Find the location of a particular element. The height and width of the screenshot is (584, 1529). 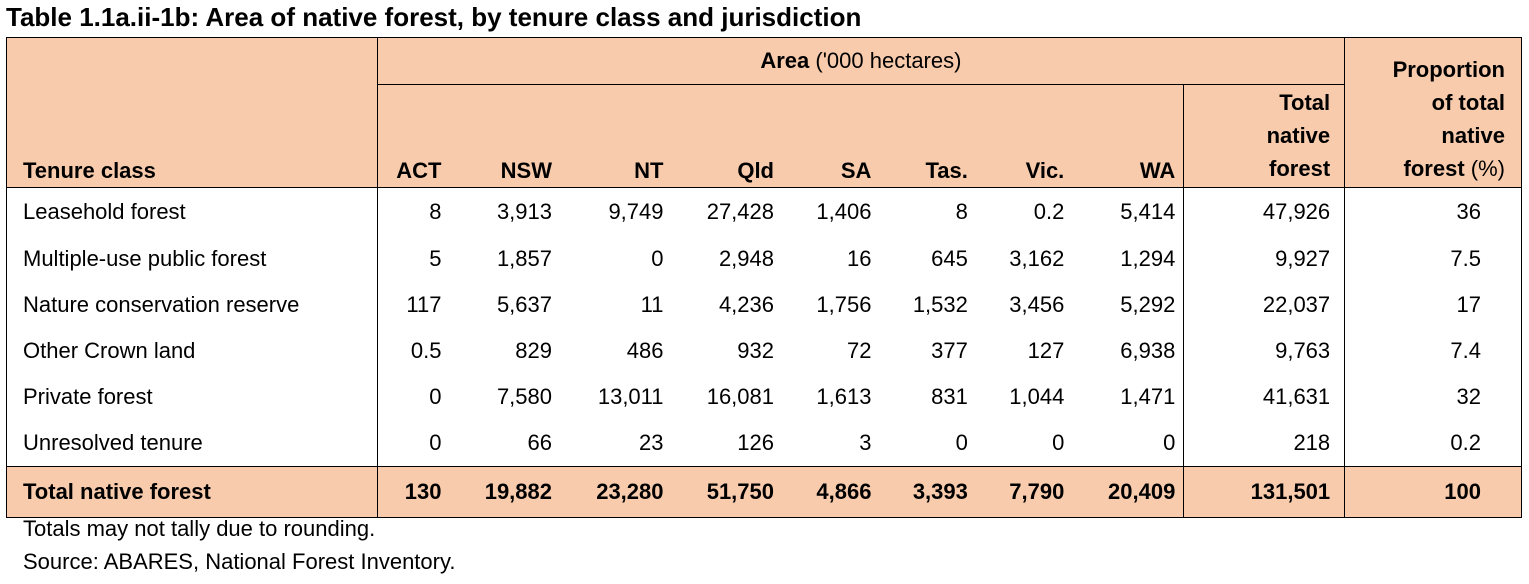

cell-value: 1,406 is located at coordinates (844, 211).